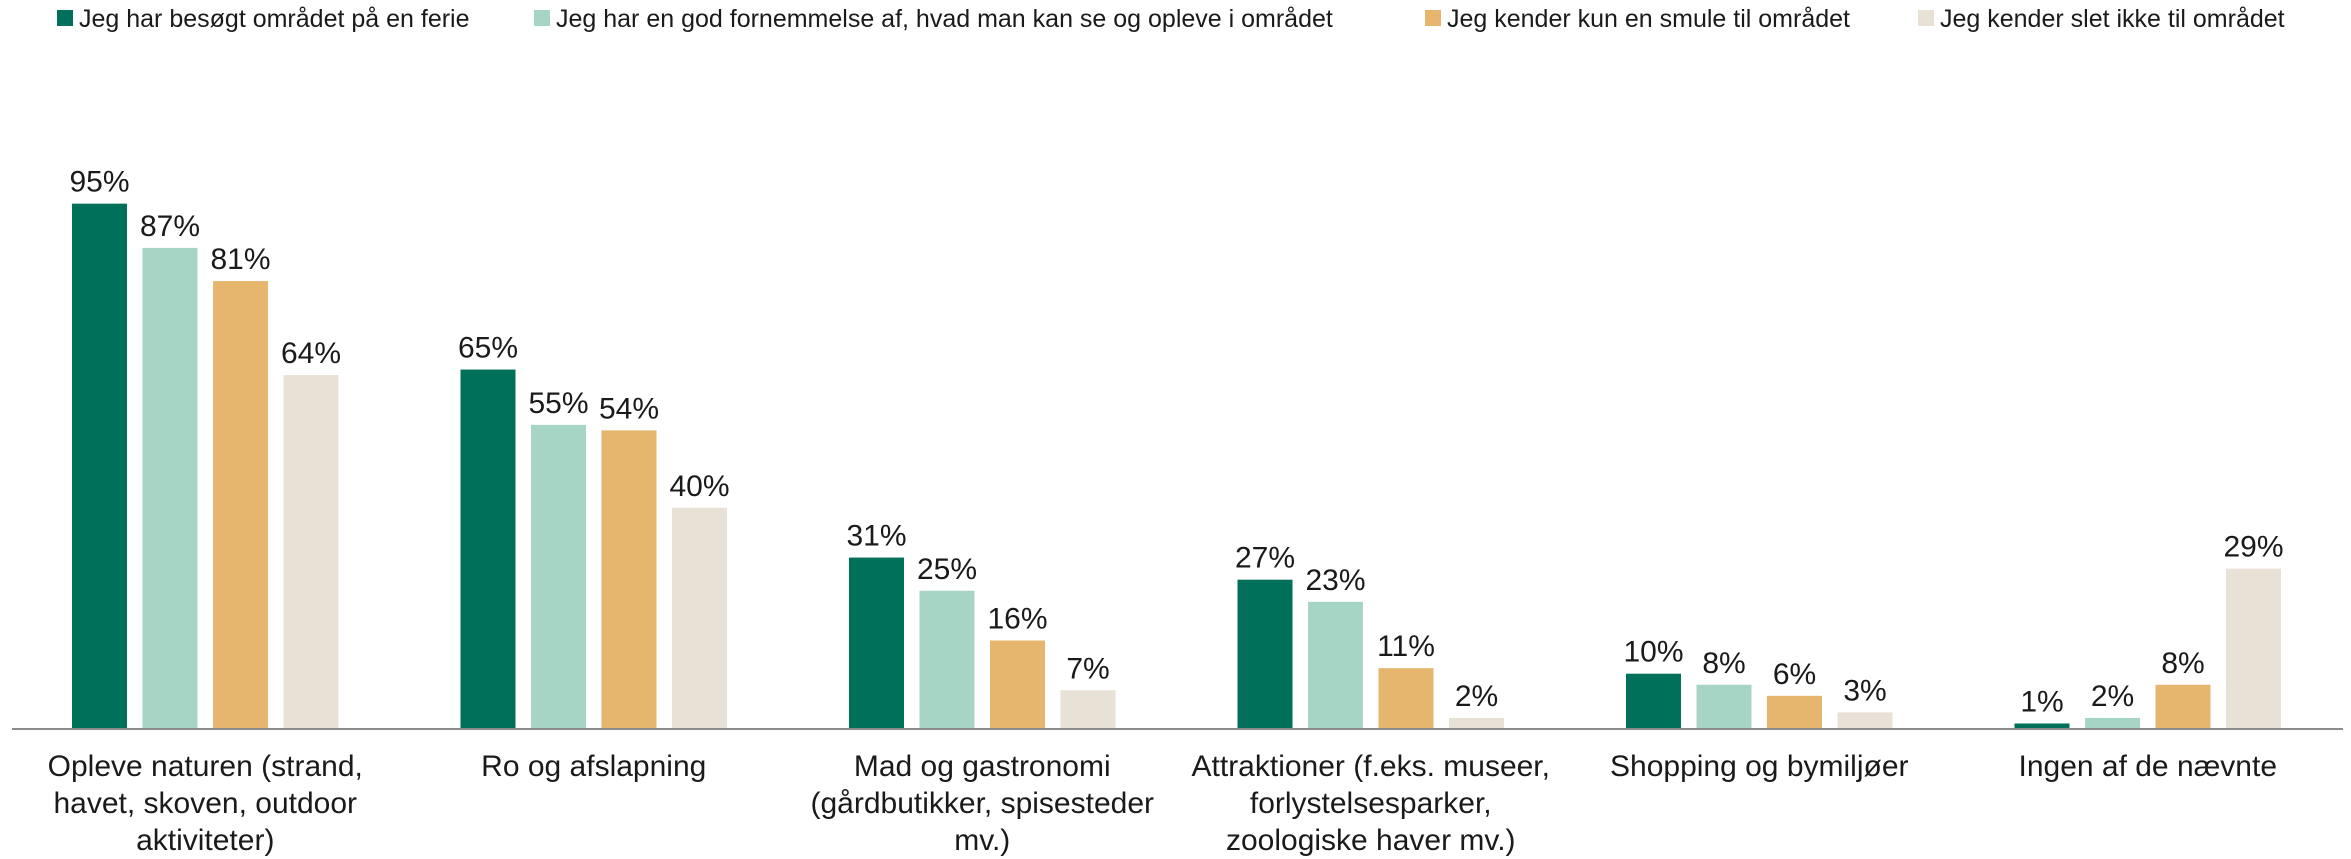  I want to click on value-label: 7%, so click(1087, 668).